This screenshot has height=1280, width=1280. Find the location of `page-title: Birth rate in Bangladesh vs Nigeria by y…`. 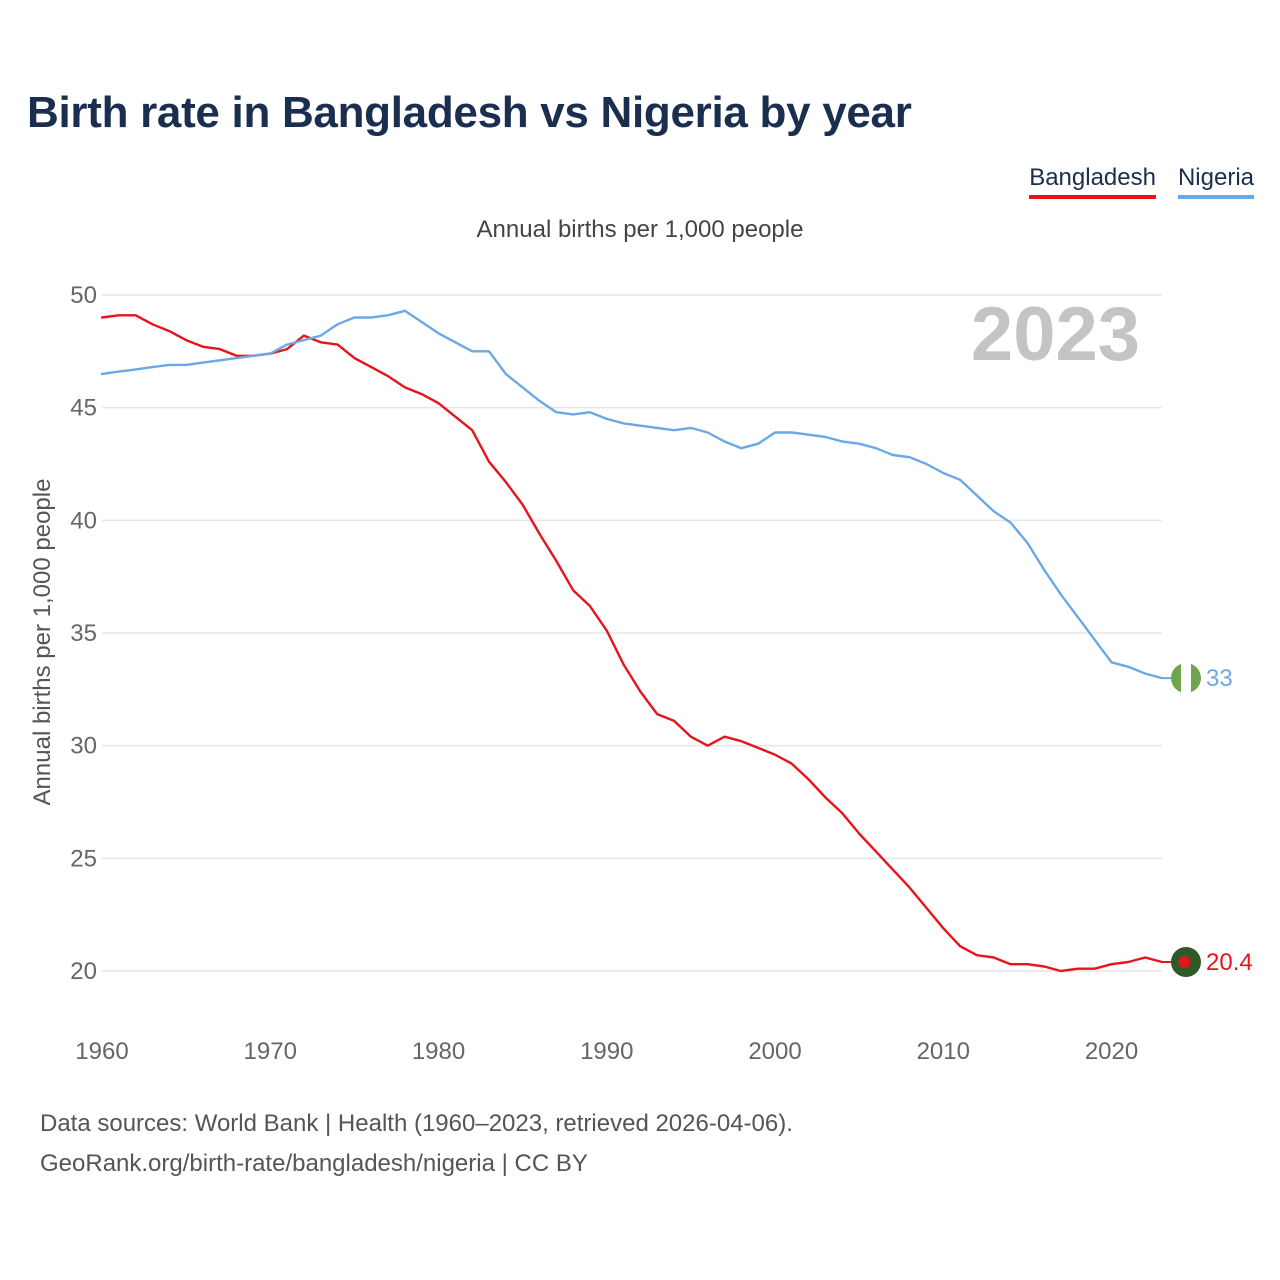

page-title: Birth rate in Bangladesh vs Nigeria by y… is located at coordinates (469, 112).